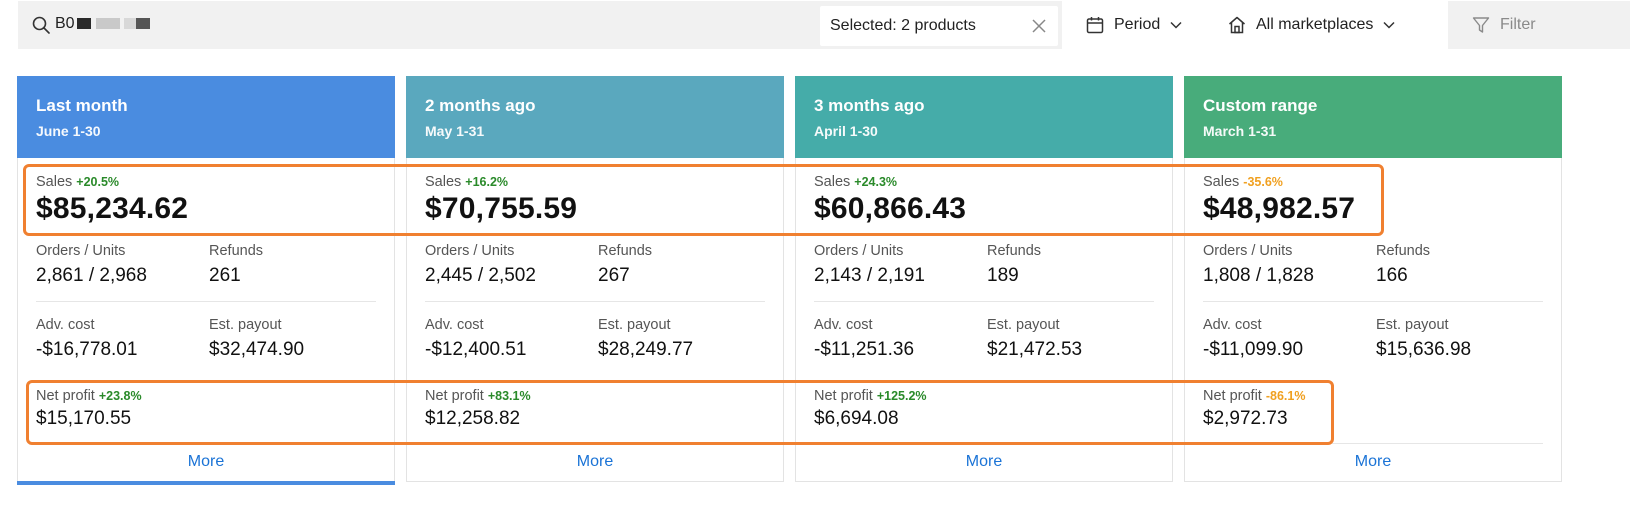  Describe the element at coordinates (680, 412) in the screenshot. I see `net-profit-highlight-box` at that location.